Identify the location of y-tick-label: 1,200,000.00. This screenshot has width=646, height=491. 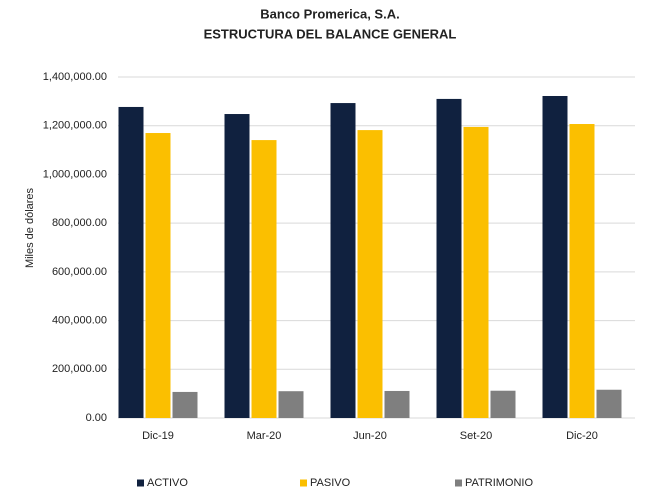
(75, 126).